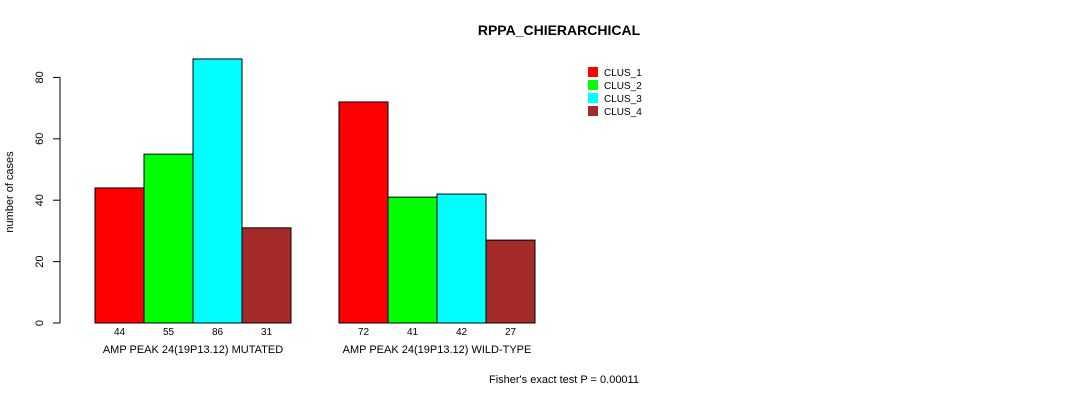  I want to click on legend-label: CLUS_4, so click(623, 112).